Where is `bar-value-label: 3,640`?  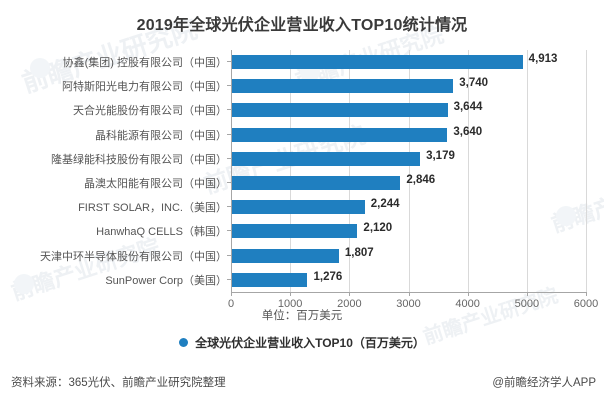
bar-value-label: 3,640 is located at coordinates (468, 131).